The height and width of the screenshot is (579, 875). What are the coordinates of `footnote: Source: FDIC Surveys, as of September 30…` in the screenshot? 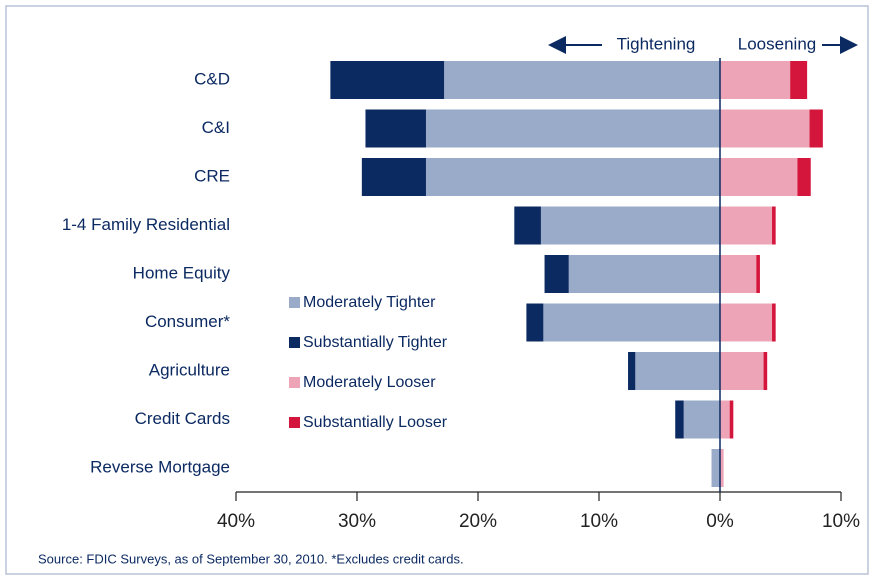 It's located at (251, 558).